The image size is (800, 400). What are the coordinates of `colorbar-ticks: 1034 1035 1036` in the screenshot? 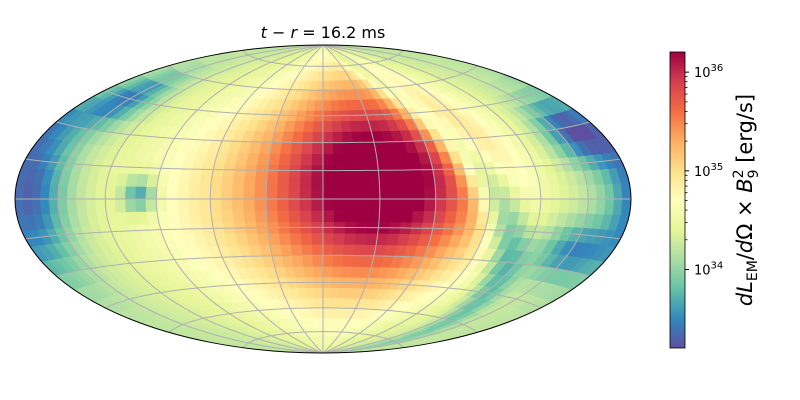 It's located at (704, 170).